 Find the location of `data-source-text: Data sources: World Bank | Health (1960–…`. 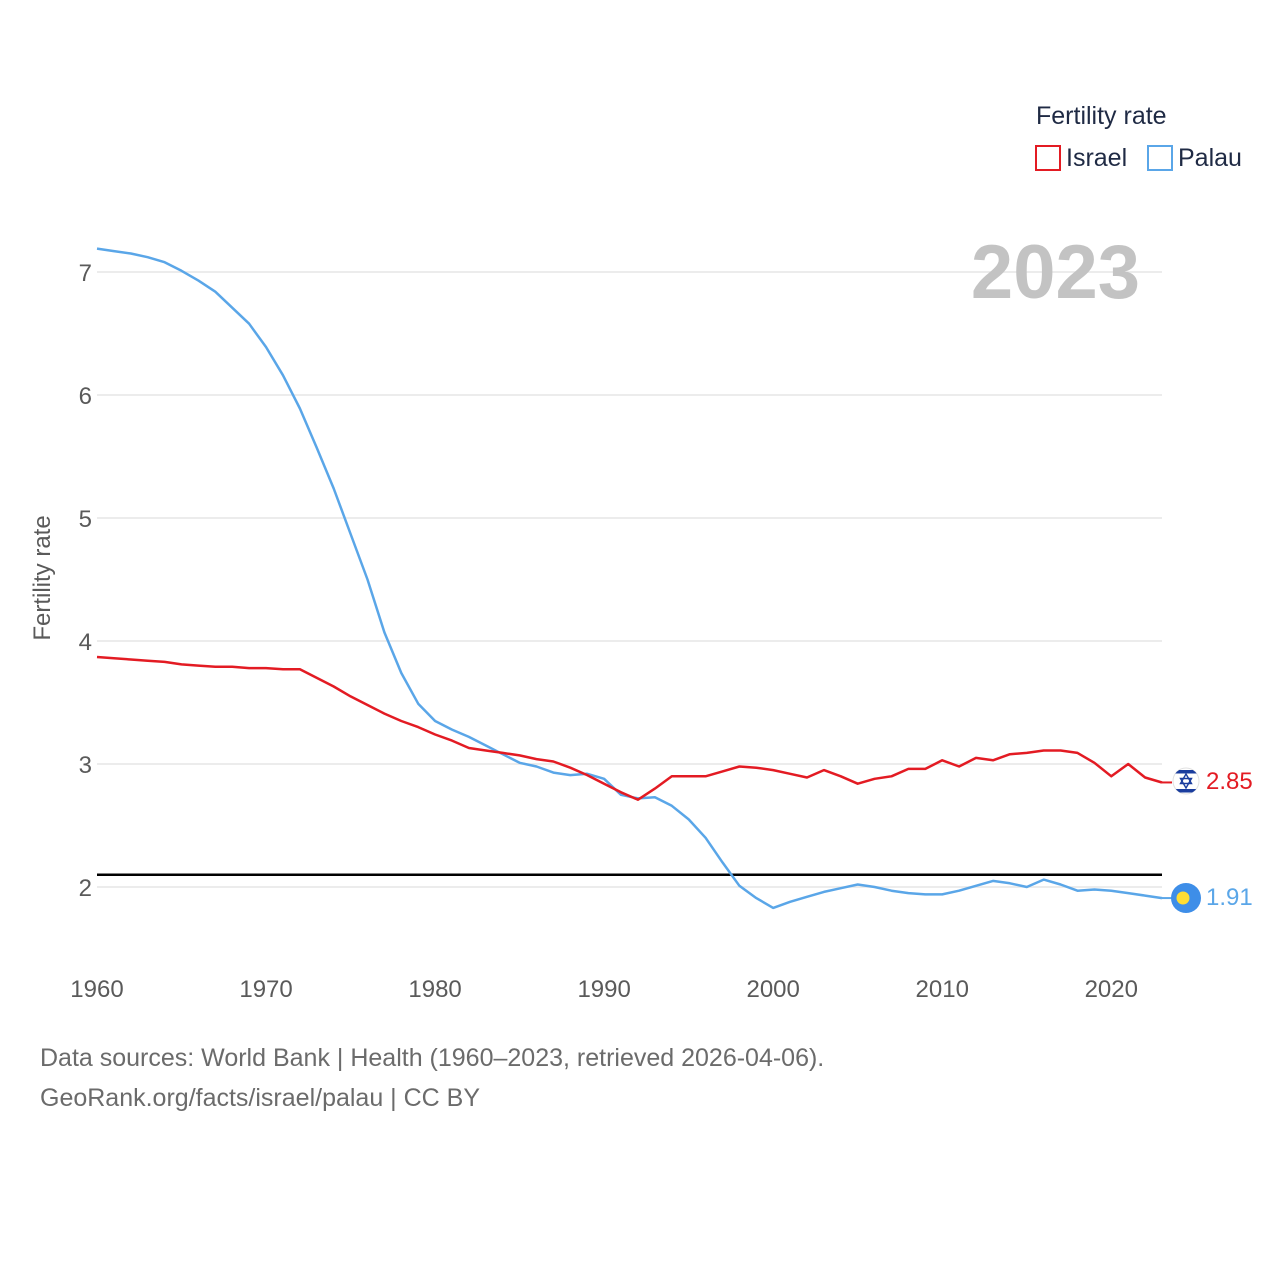

data-source-text: Data sources: World Bank | Health (1960–… is located at coordinates (432, 1058).